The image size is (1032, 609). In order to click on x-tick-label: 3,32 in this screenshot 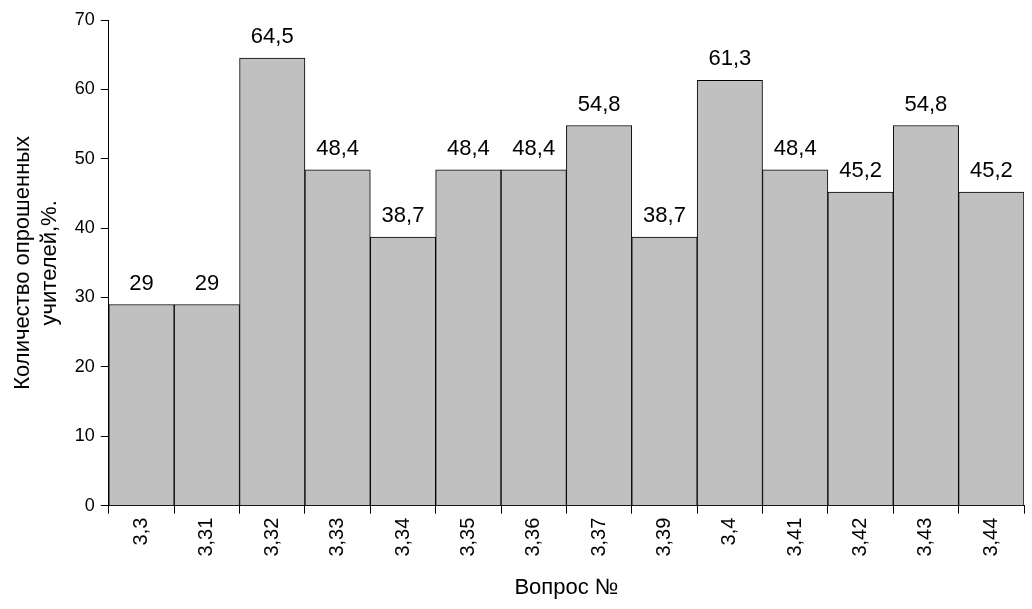, I will do `click(270, 537)`.